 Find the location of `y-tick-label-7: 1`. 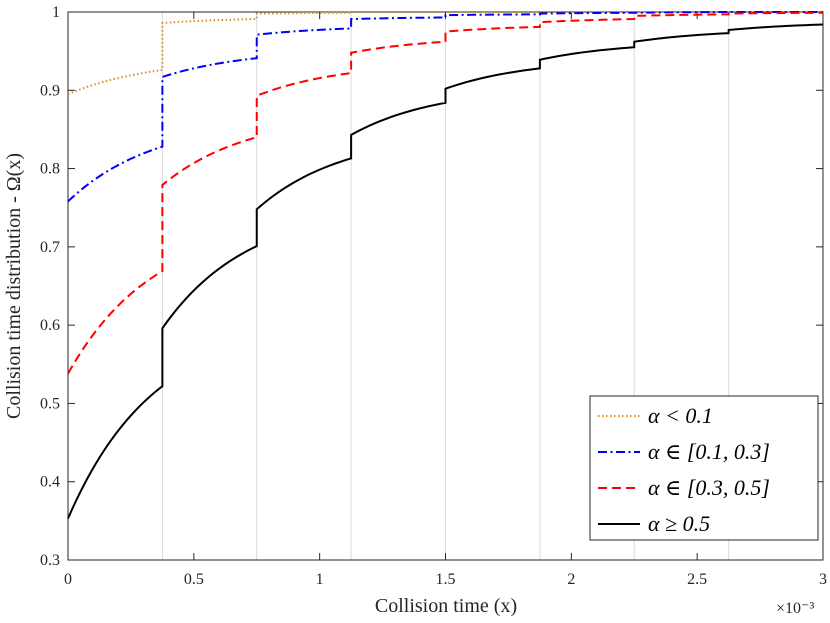

y-tick-label-7: 1 is located at coordinates (56, 12).